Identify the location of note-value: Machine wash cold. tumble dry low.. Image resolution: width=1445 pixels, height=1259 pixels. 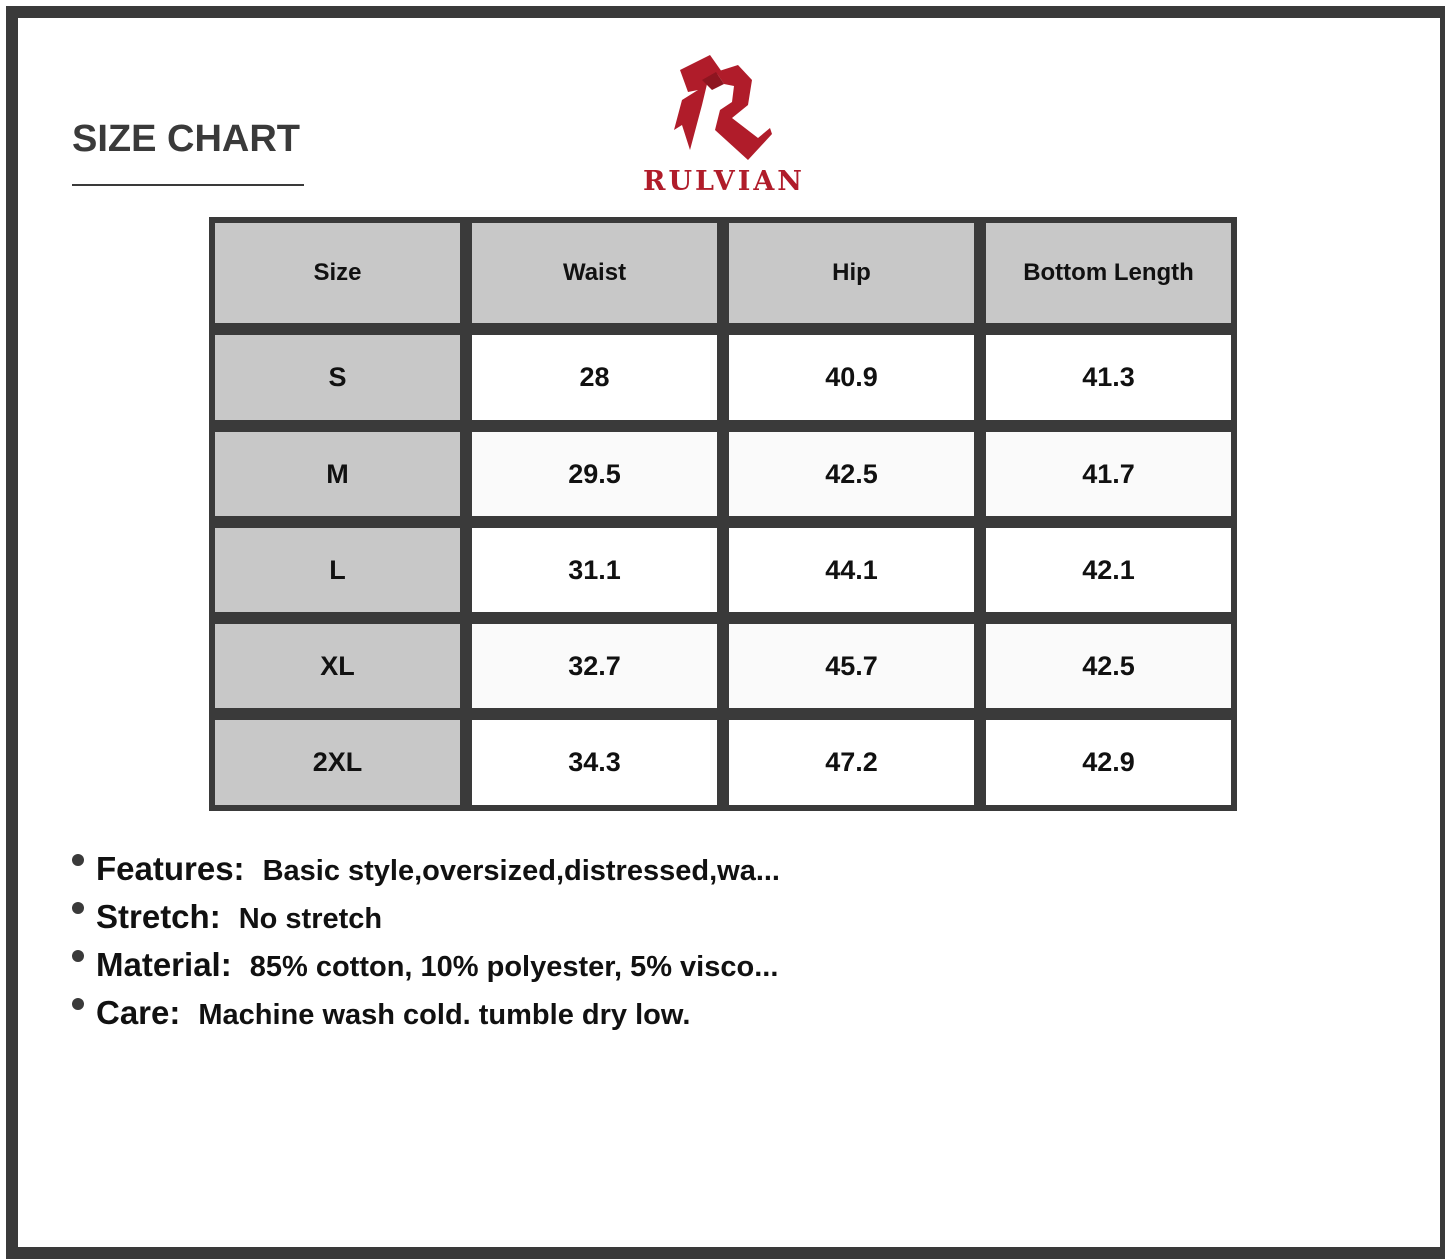
(444, 1015).